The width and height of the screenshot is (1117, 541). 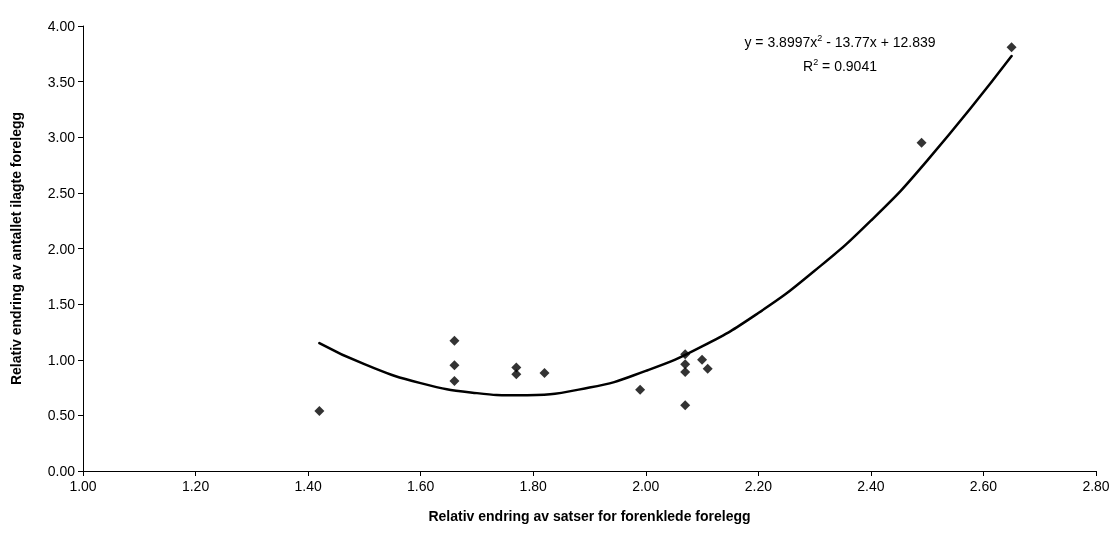 What do you see at coordinates (61, 137) in the screenshot?
I see `y-tick-label: 3.00` at bounding box center [61, 137].